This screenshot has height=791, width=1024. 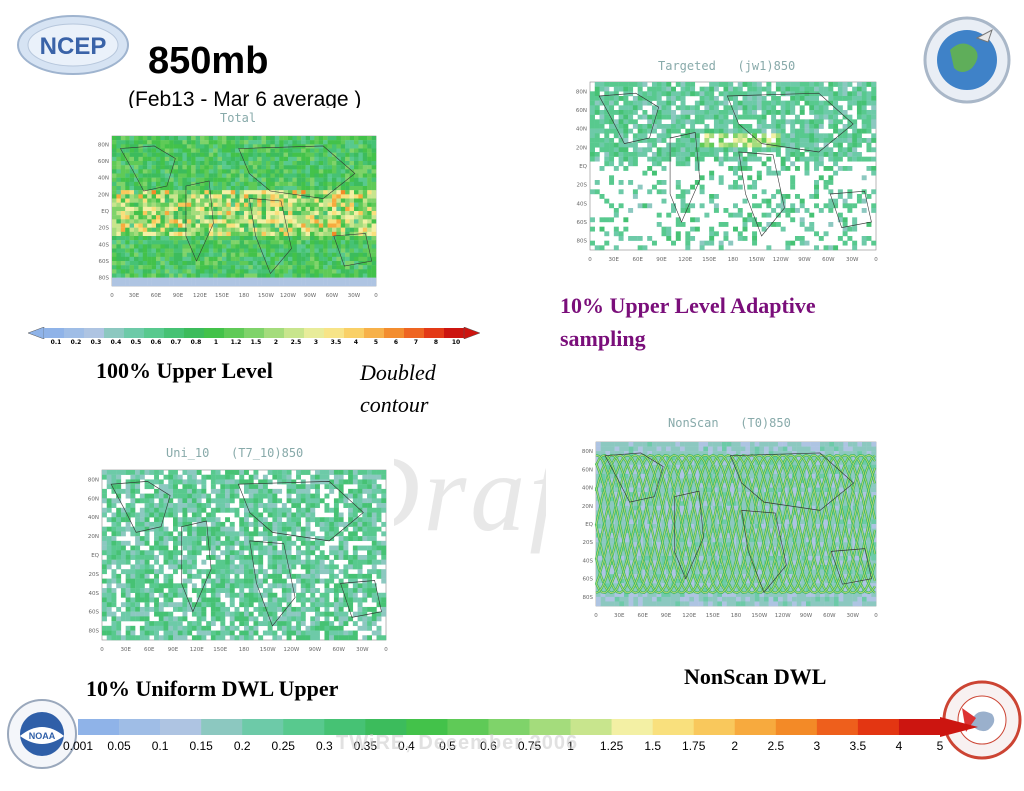 I want to click on colorbar-small-label: 0.5, so click(x=136, y=342).